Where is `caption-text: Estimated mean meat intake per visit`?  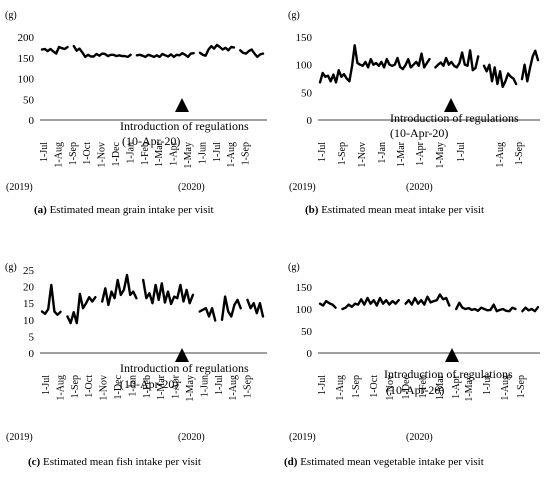
caption-text: Estimated mean meat intake per visit is located at coordinates (402, 210).